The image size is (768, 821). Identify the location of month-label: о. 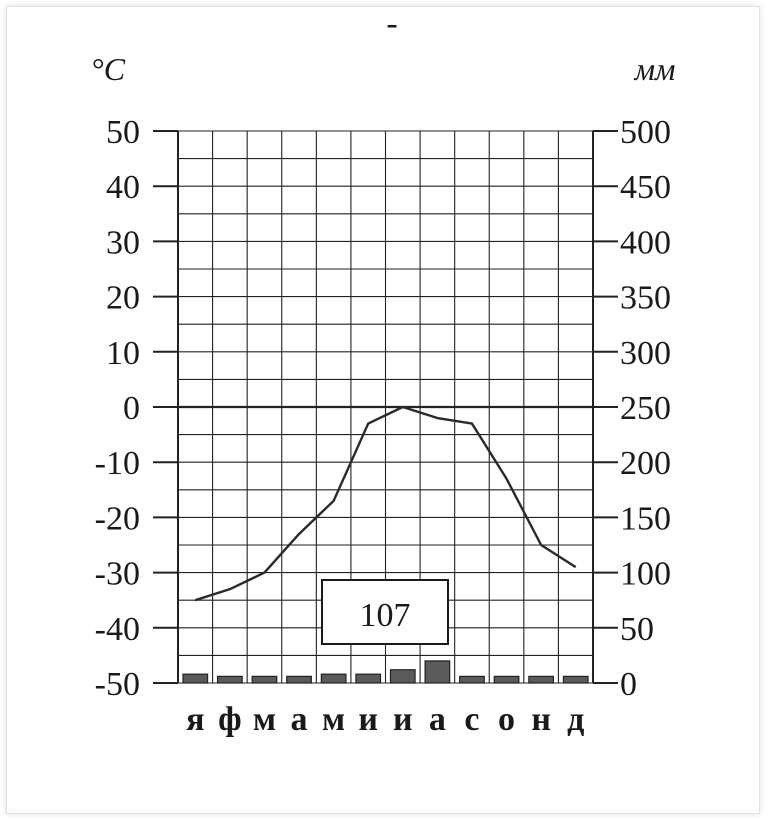
(506, 719).